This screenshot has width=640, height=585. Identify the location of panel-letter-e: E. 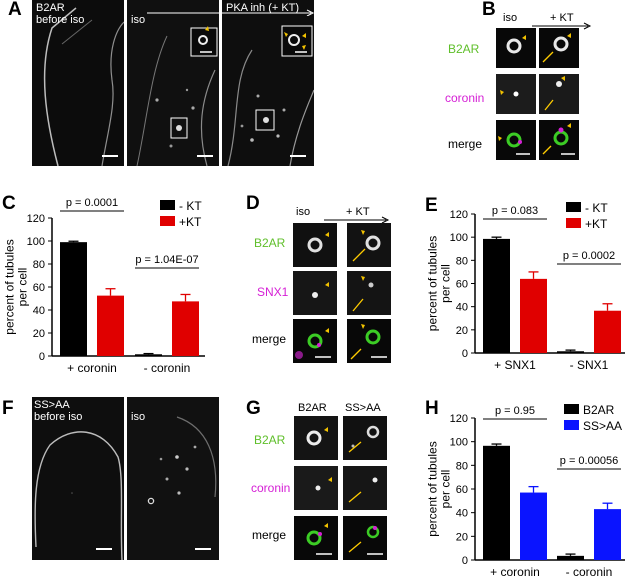
(431, 205).